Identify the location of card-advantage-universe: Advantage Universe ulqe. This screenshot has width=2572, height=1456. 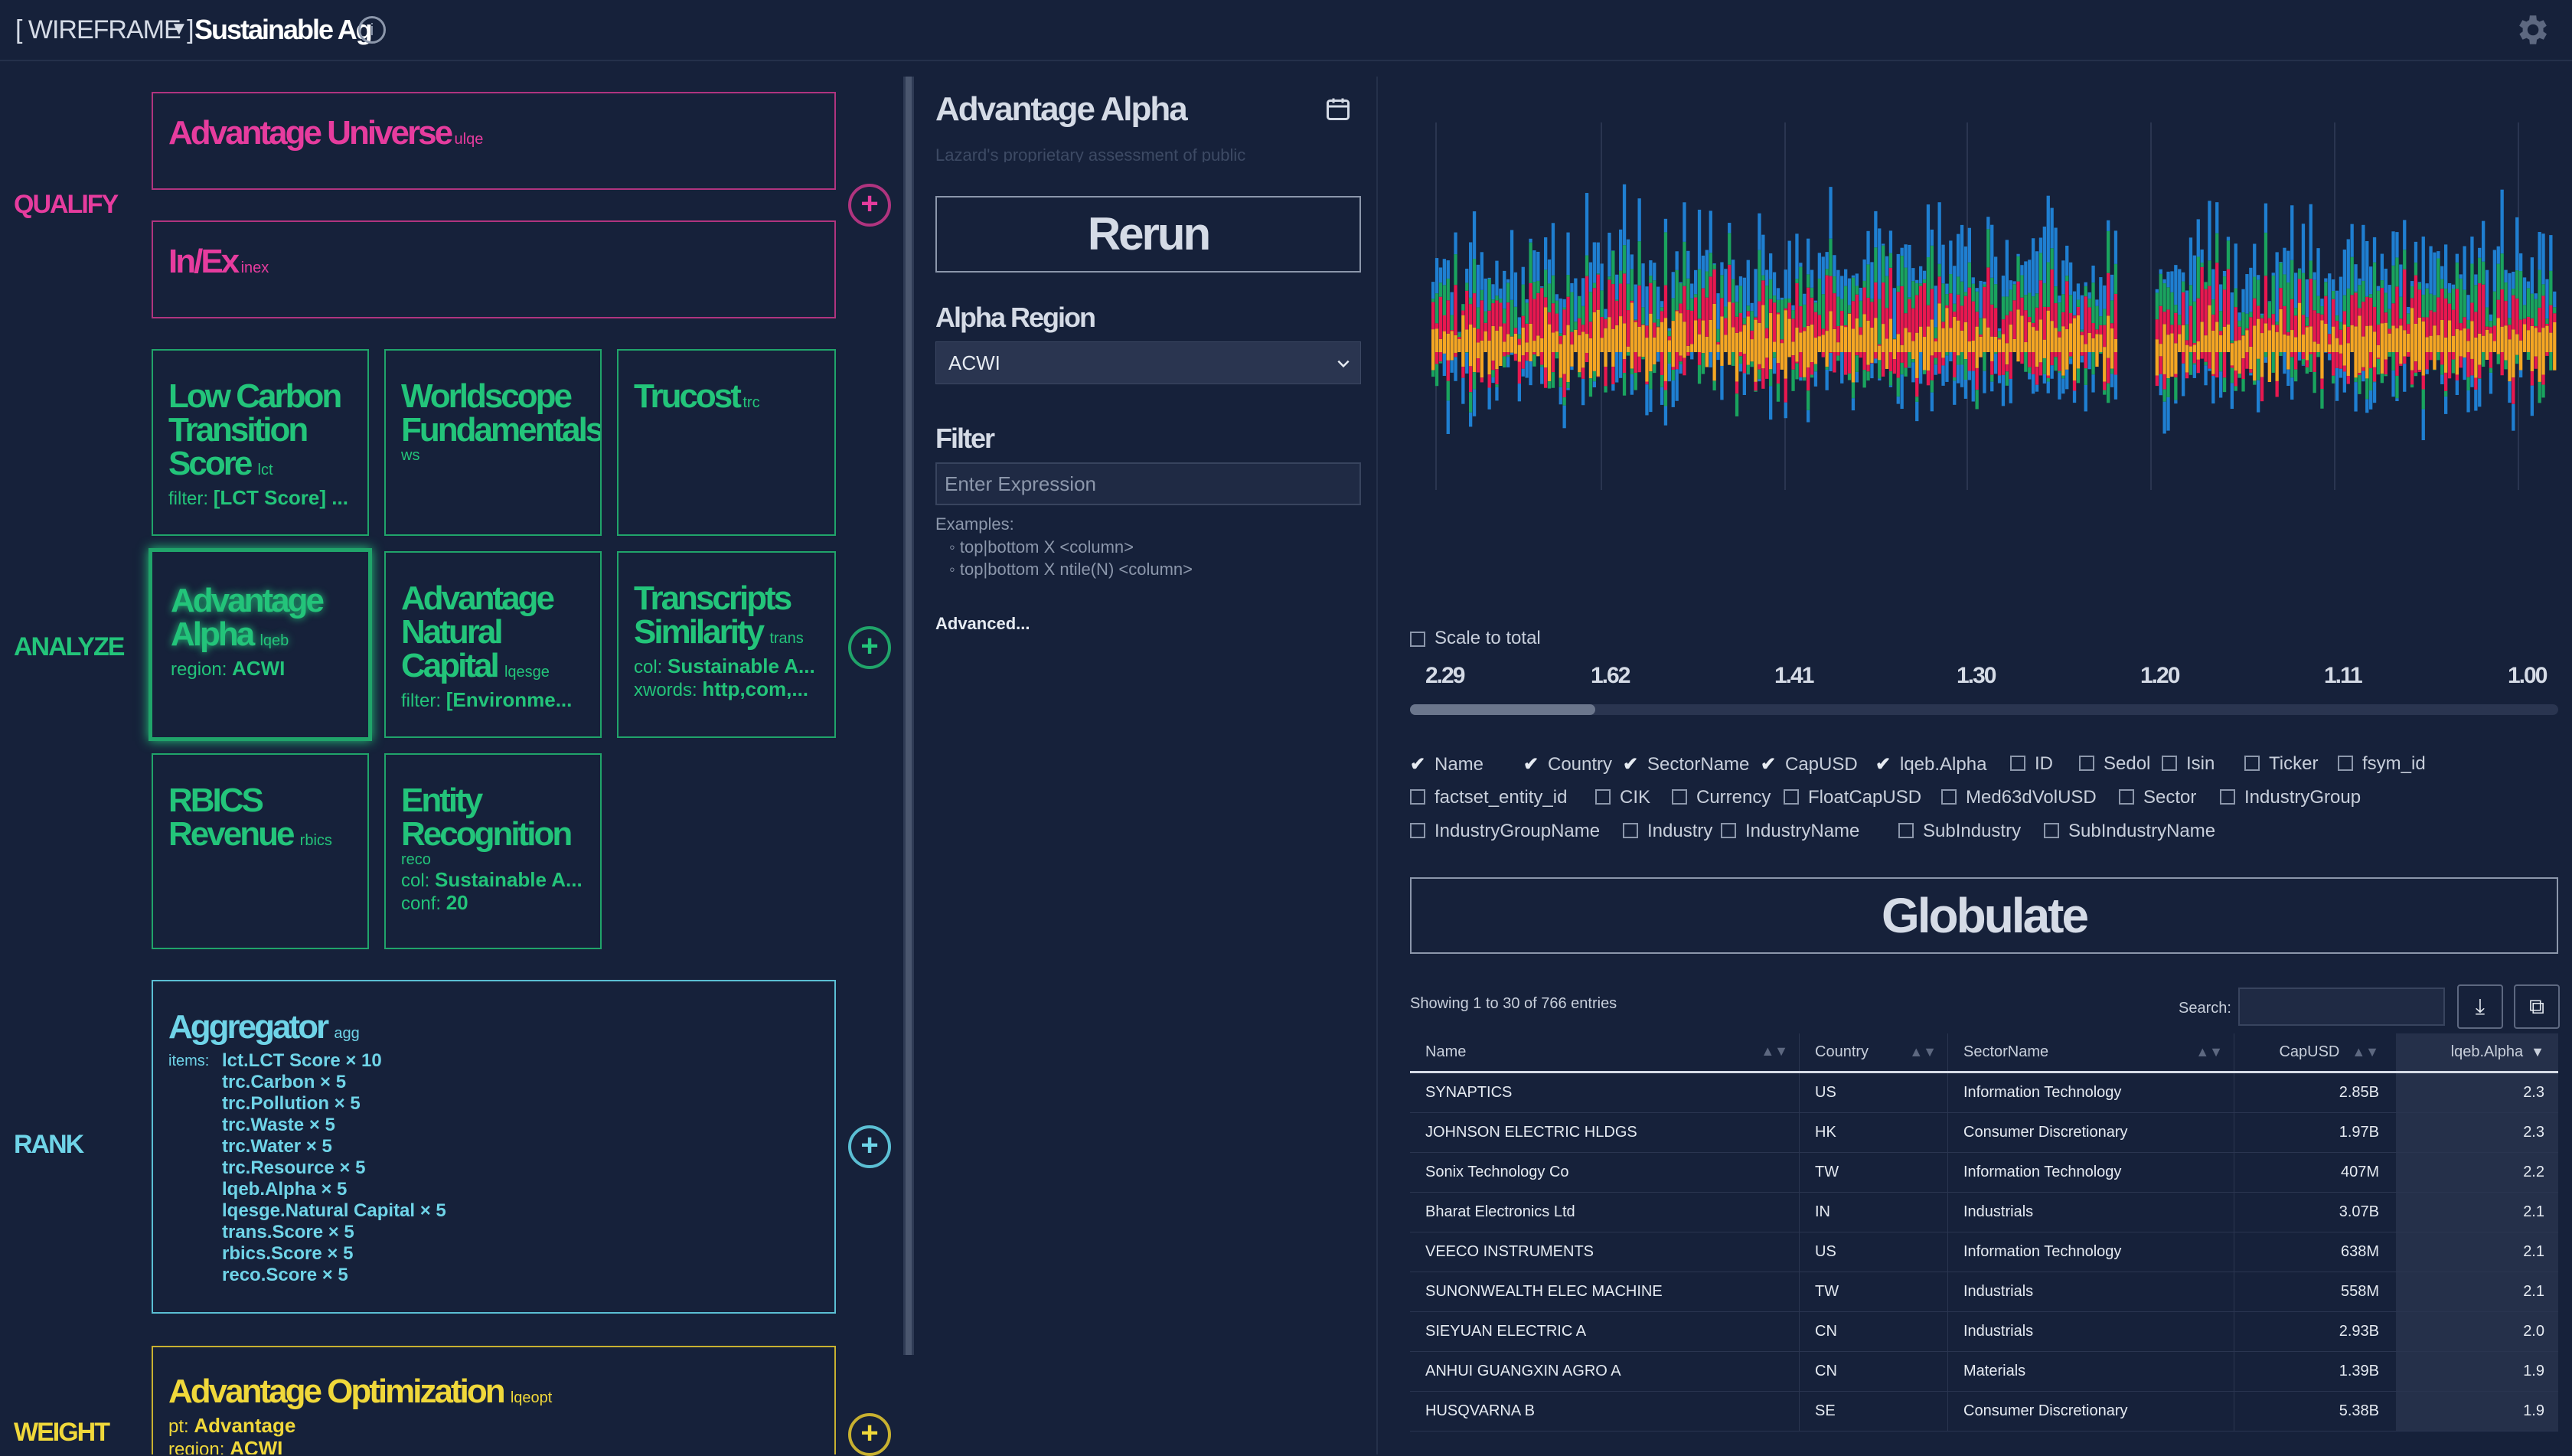
(494, 141).